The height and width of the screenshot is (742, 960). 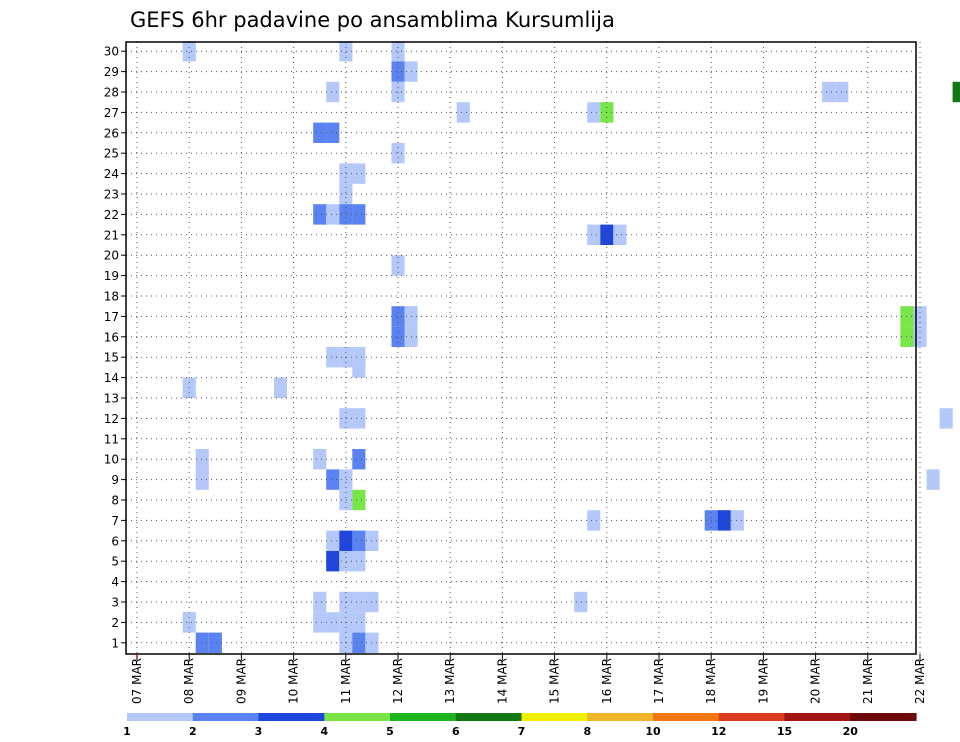 I want to click on x-tick-label: 20 MAR, so click(x=816, y=681).